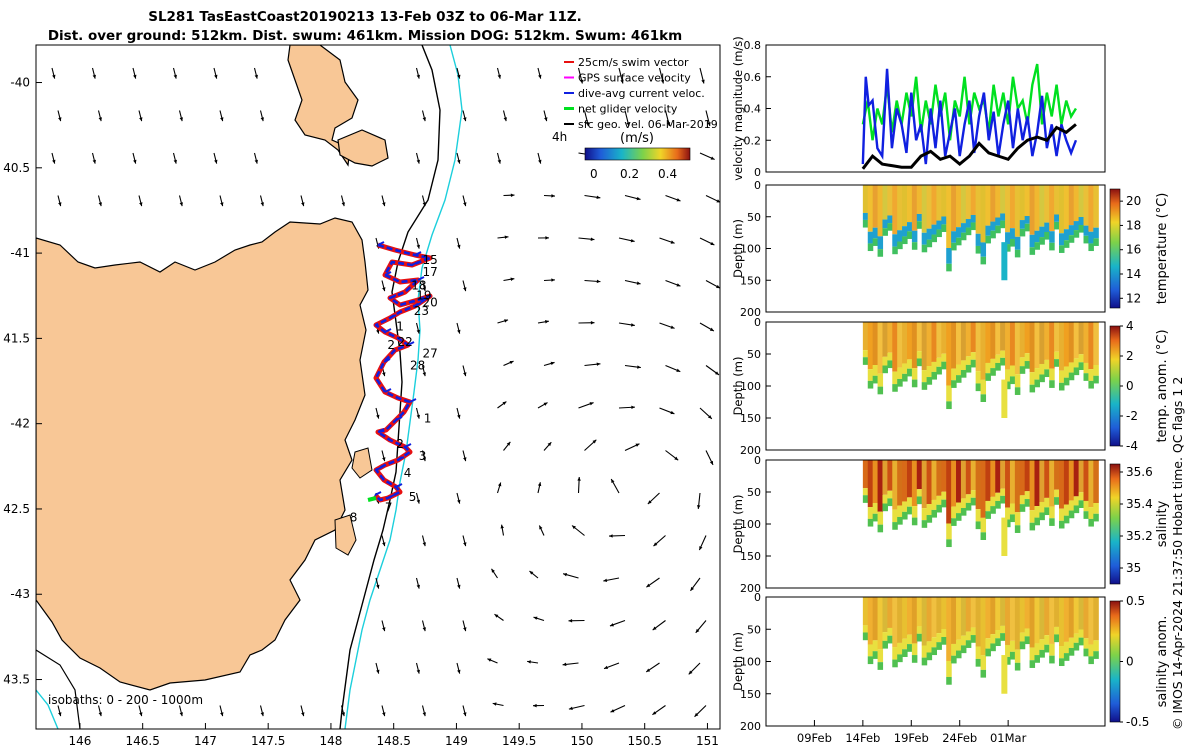 This screenshot has width=1200, height=750. Describe the element at coordinates (738, 524) in the screenshot. I see `salinity-ylabel: Depth (m)` at that location.